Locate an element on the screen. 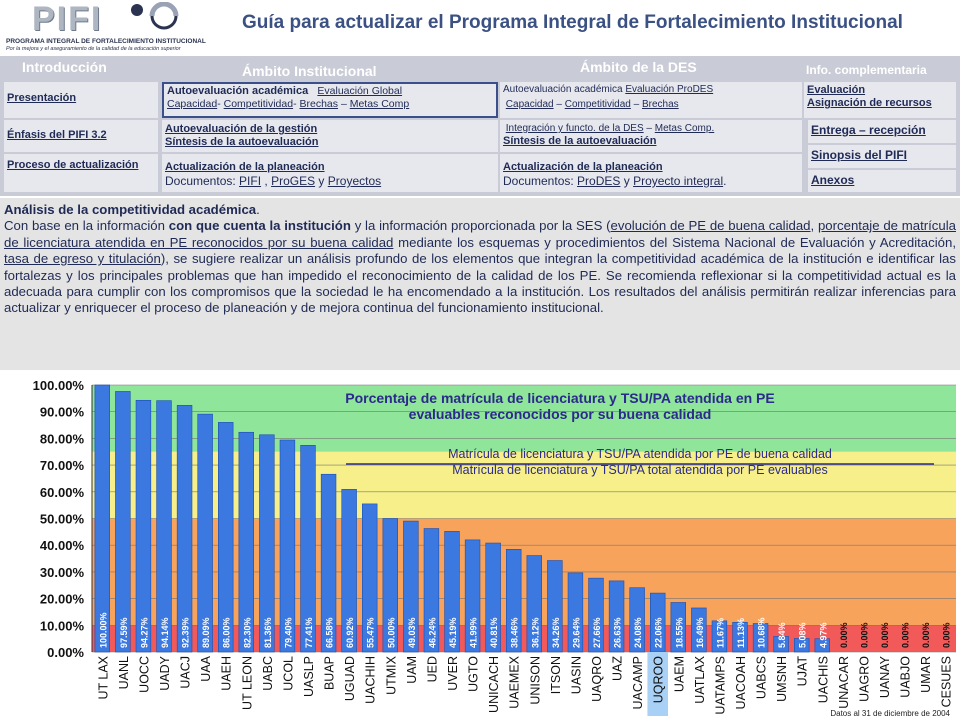 The height and width of the screenshot is (725, 960). link-info-entrega: Entrega – recepción is located at coordinates (868, 130).